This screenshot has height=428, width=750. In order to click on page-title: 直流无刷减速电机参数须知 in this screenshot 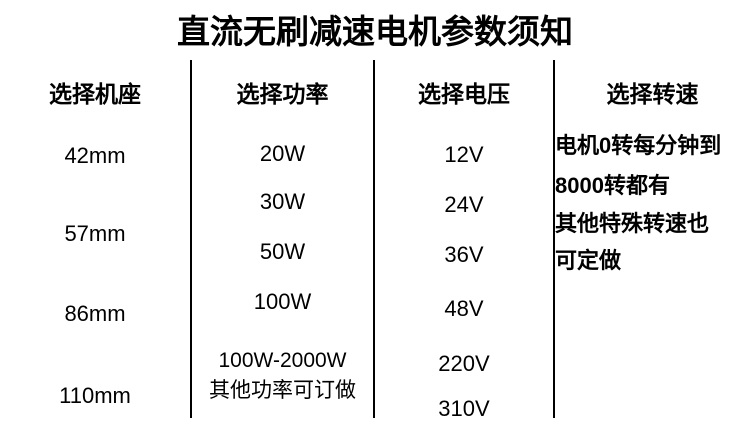, I will do `click(375, 31)`.